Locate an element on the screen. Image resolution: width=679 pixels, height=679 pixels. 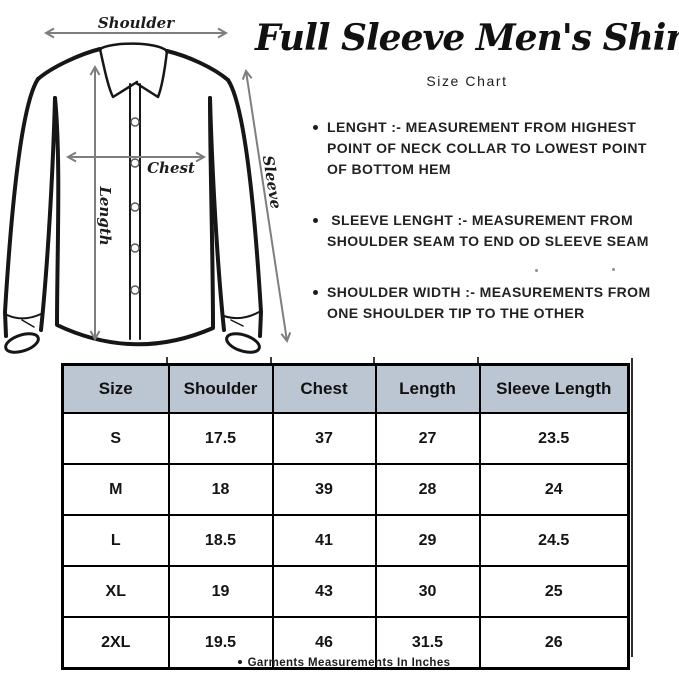
page-title: Full Sleeve Men's Shirt is located at coordinates (467, 38).